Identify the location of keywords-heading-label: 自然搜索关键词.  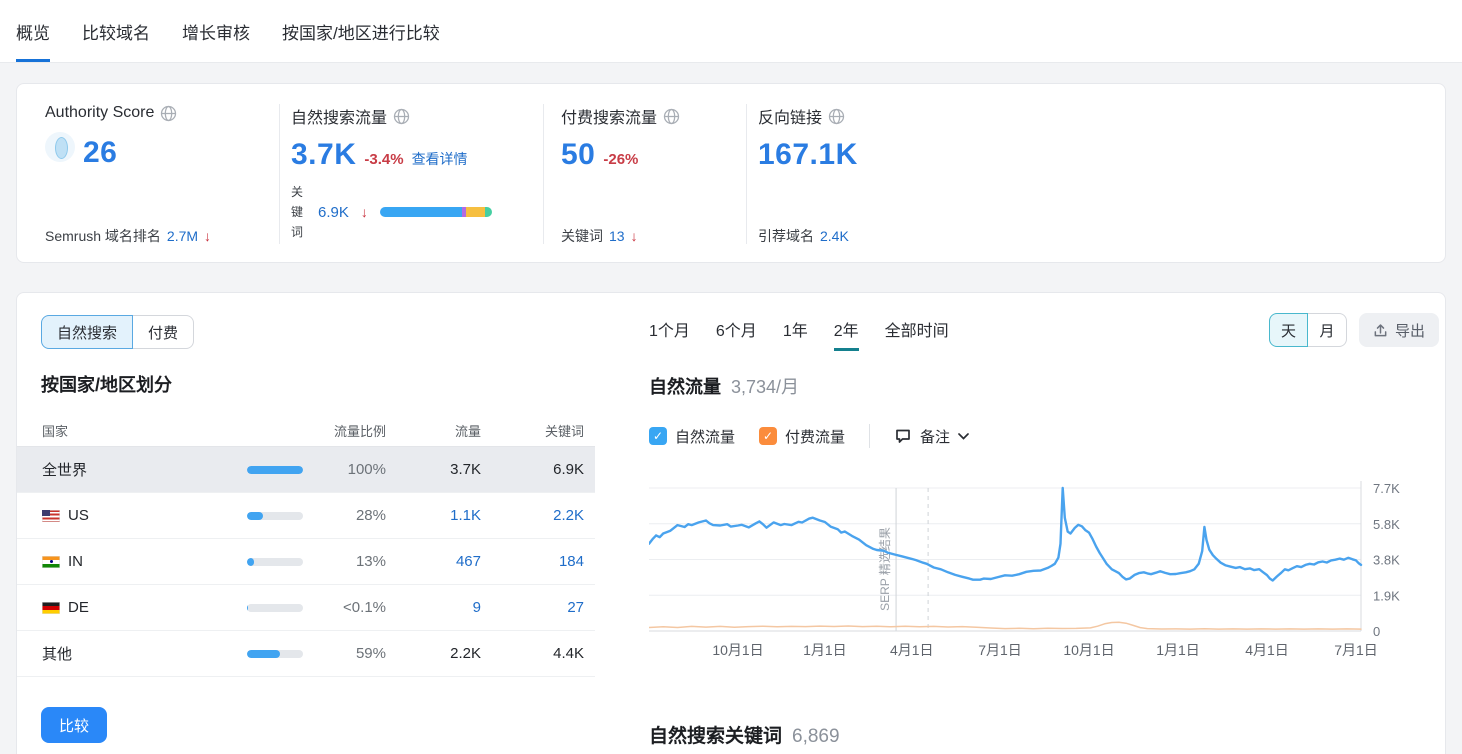
(716, 736).